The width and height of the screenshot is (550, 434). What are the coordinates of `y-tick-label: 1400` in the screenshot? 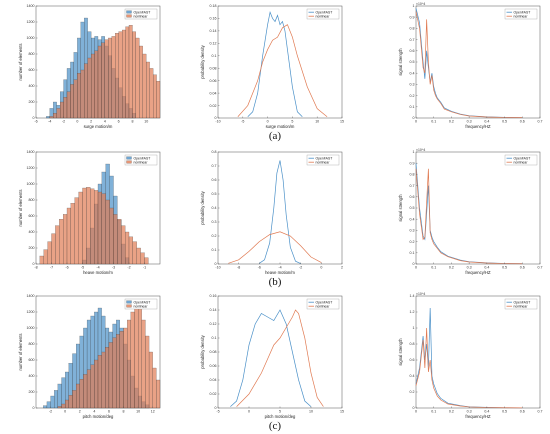 It's located at (31, 6).